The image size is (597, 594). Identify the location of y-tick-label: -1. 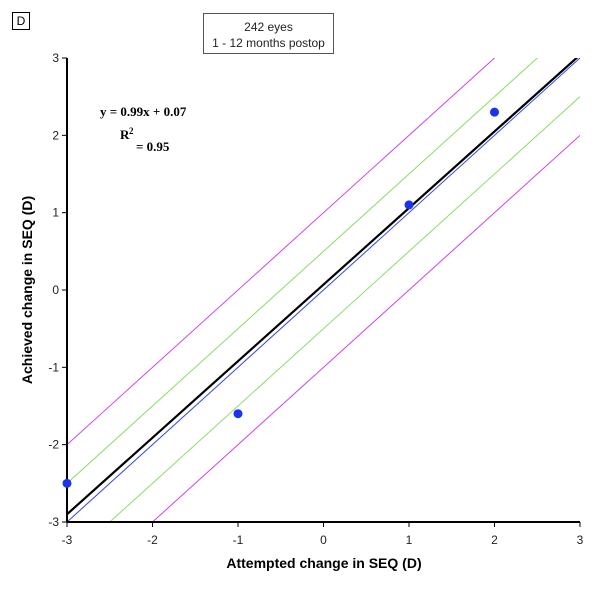
(53, 367).